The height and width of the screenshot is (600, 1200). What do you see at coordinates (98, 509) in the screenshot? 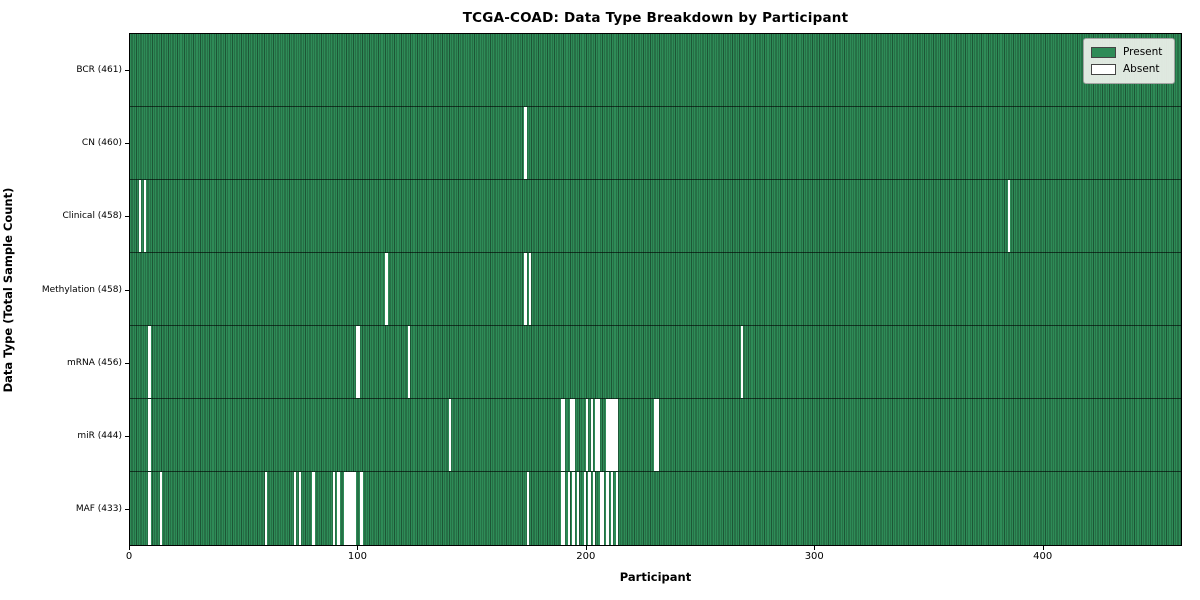
I see `y-tick-label-maf: MAF (433)` at bounding box center [98, 509].